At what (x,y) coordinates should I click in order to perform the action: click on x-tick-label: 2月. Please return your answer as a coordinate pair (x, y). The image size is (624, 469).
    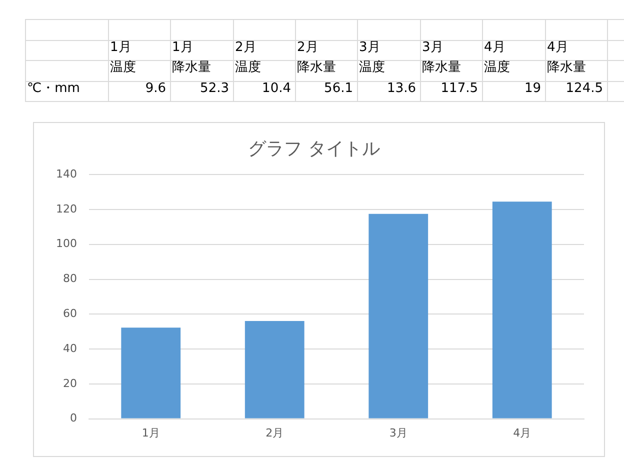
    Looking at the image, I should click on (275, 433).